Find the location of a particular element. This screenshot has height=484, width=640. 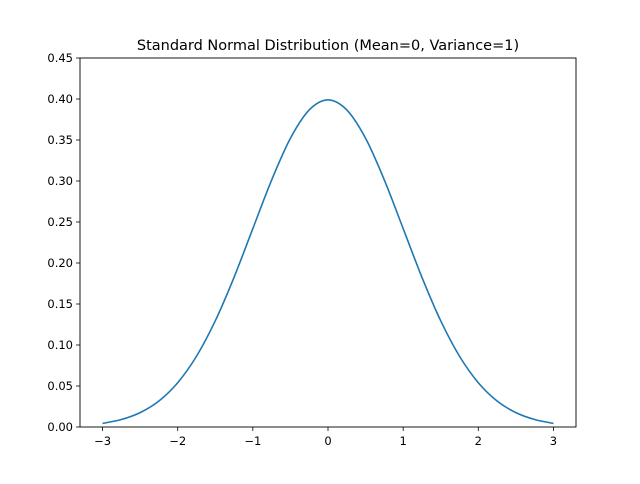

y-tick-label: 0.30 is located at coordinates (60, 181).